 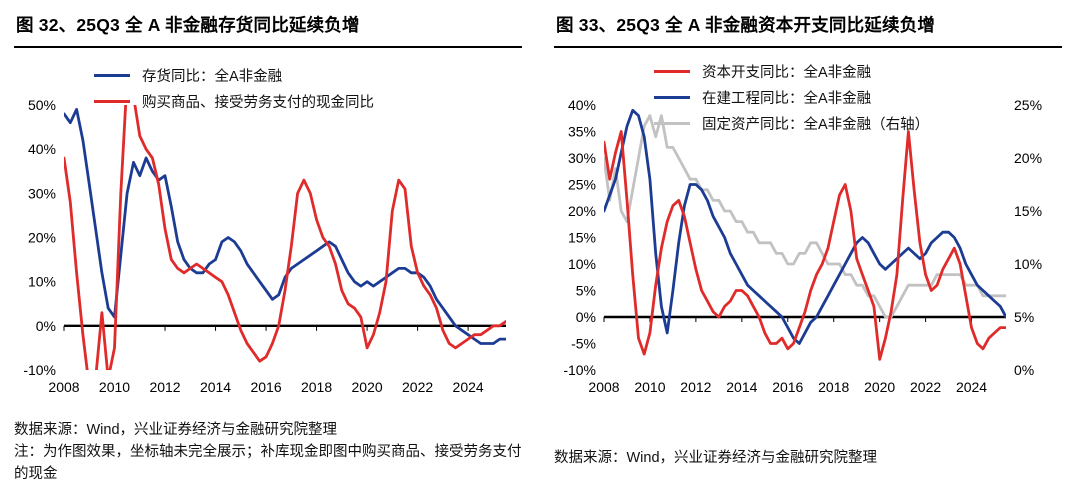 I want to click on legend-label: 购买商品、接受劳务支付的现金同比, so click(x=258, y=102).